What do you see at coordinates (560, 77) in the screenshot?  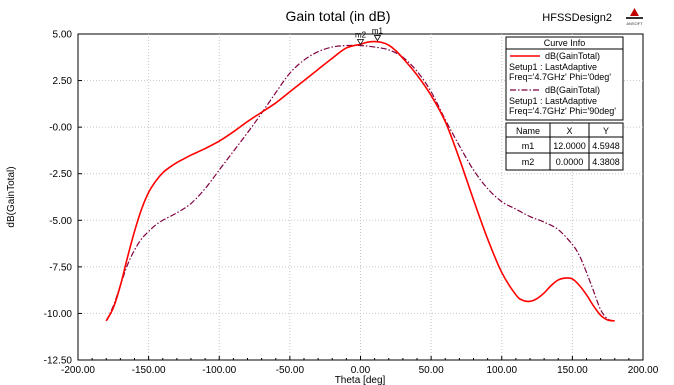 I see `legend-series-params-phi0: Freq='4.7GHz' Phi='0deg'` at bounding box center [560, 77].